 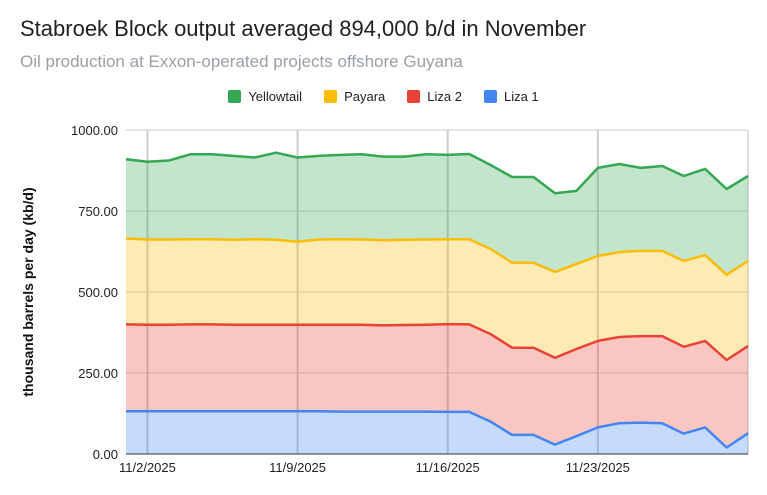 I want to click on legend-item-payara: Payara, so click(x=354, y=96).